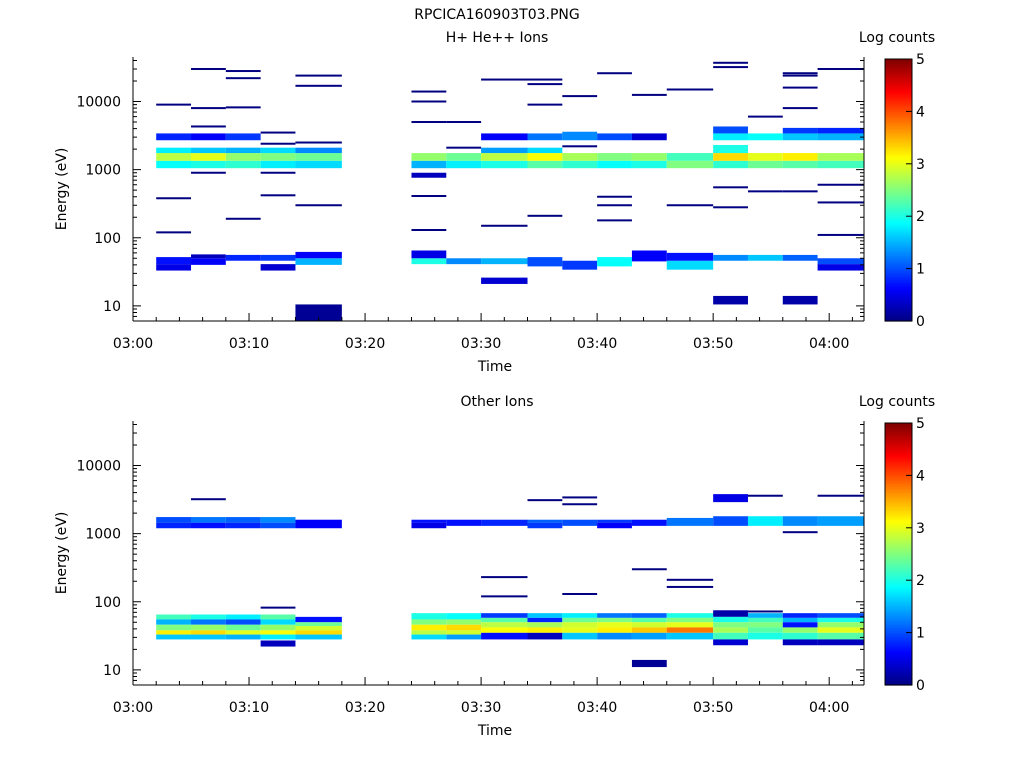  What do you see at coordinates (107, 239) in the screenshot?
I see `y-tick-label: 100` at bounding box center [107, 239].